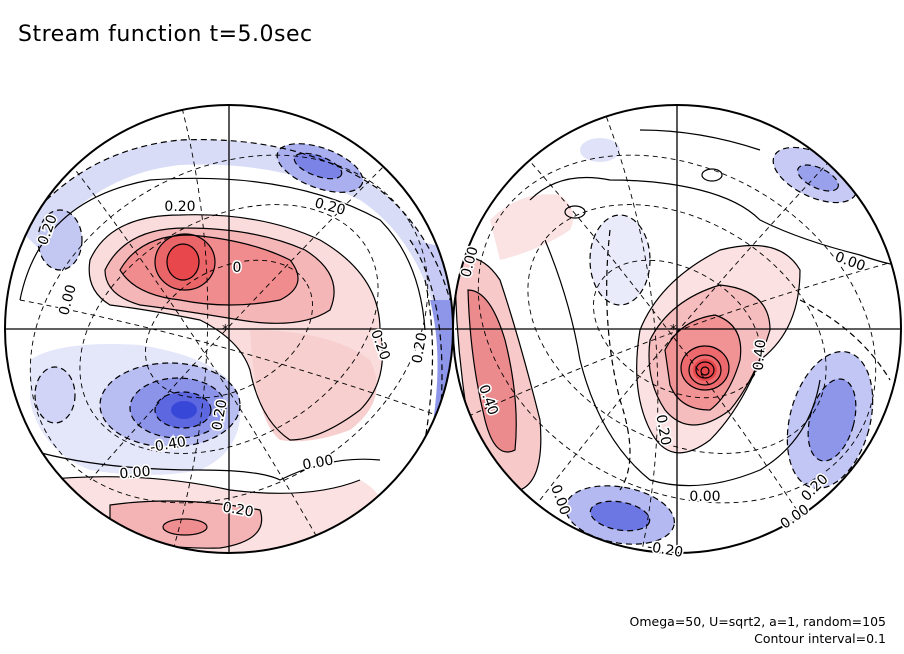 The image size is (904, 654). I want to click on contour-label: 0.20, so click(179, 207).